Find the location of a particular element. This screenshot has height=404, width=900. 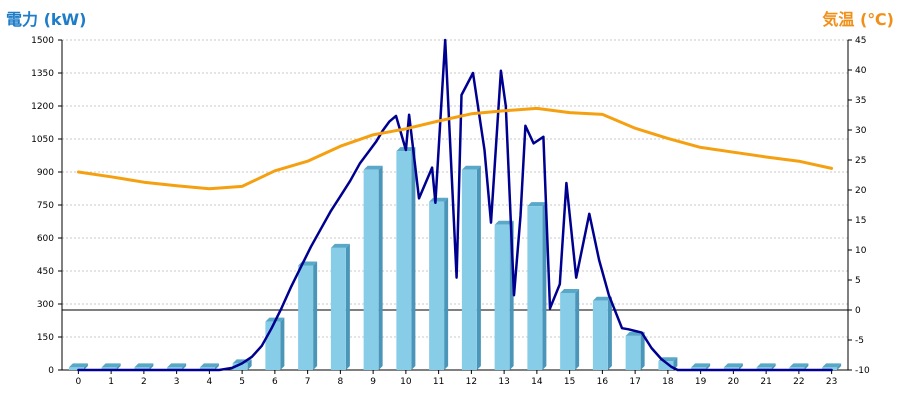

right-tick-label: 20 is located at coordinates (861, 191).